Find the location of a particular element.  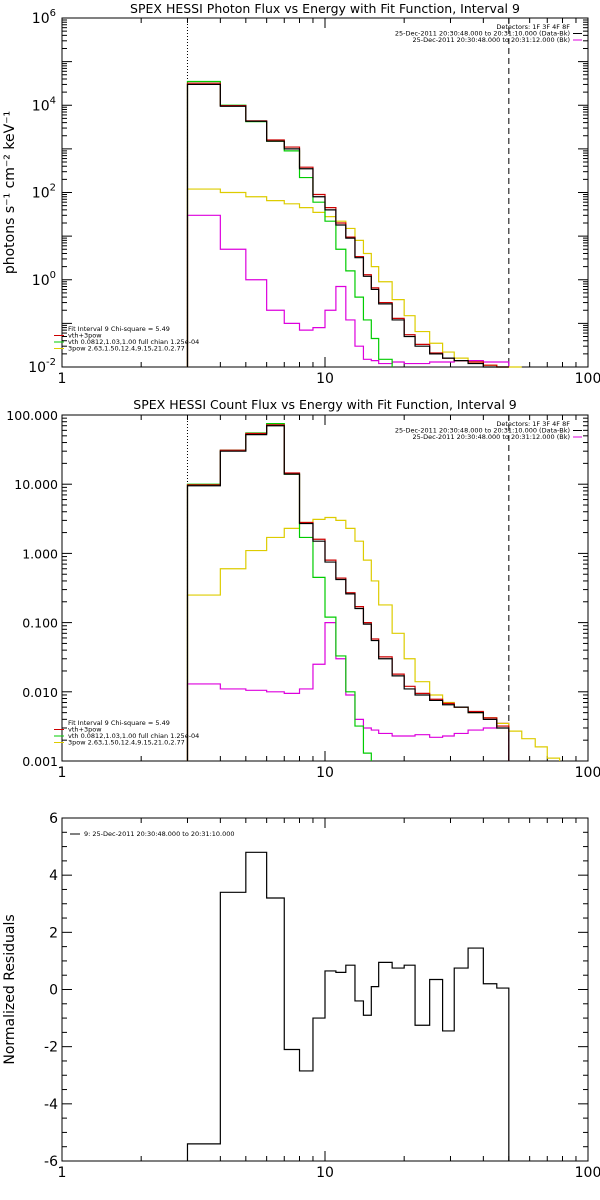

y-tick-label: -6 is located at coordinates (51, 1162).